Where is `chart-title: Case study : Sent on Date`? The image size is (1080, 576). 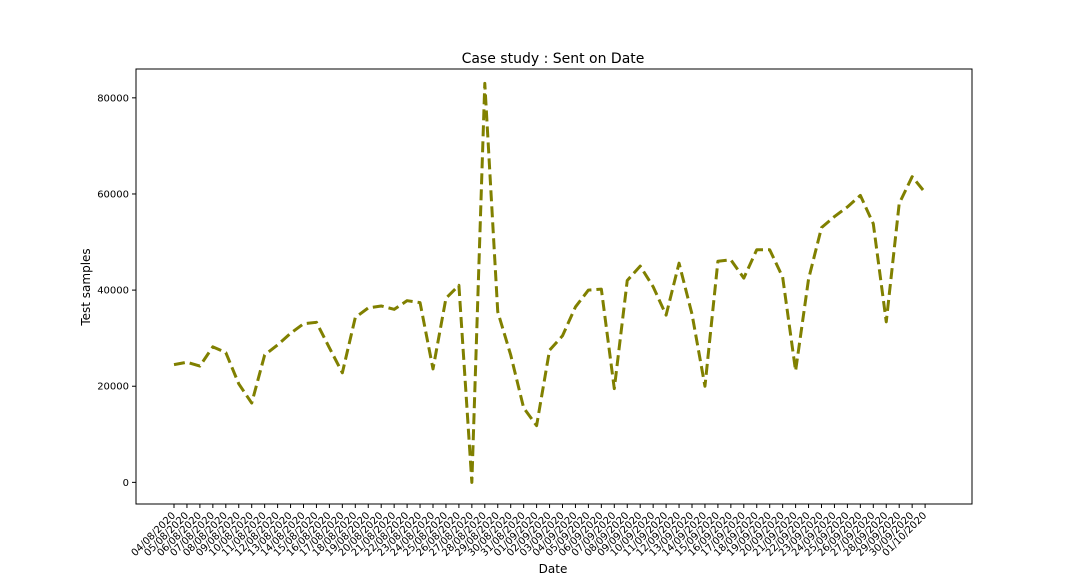 chart-title: Case study : Sent on Date is located at coordinates (553, 59).